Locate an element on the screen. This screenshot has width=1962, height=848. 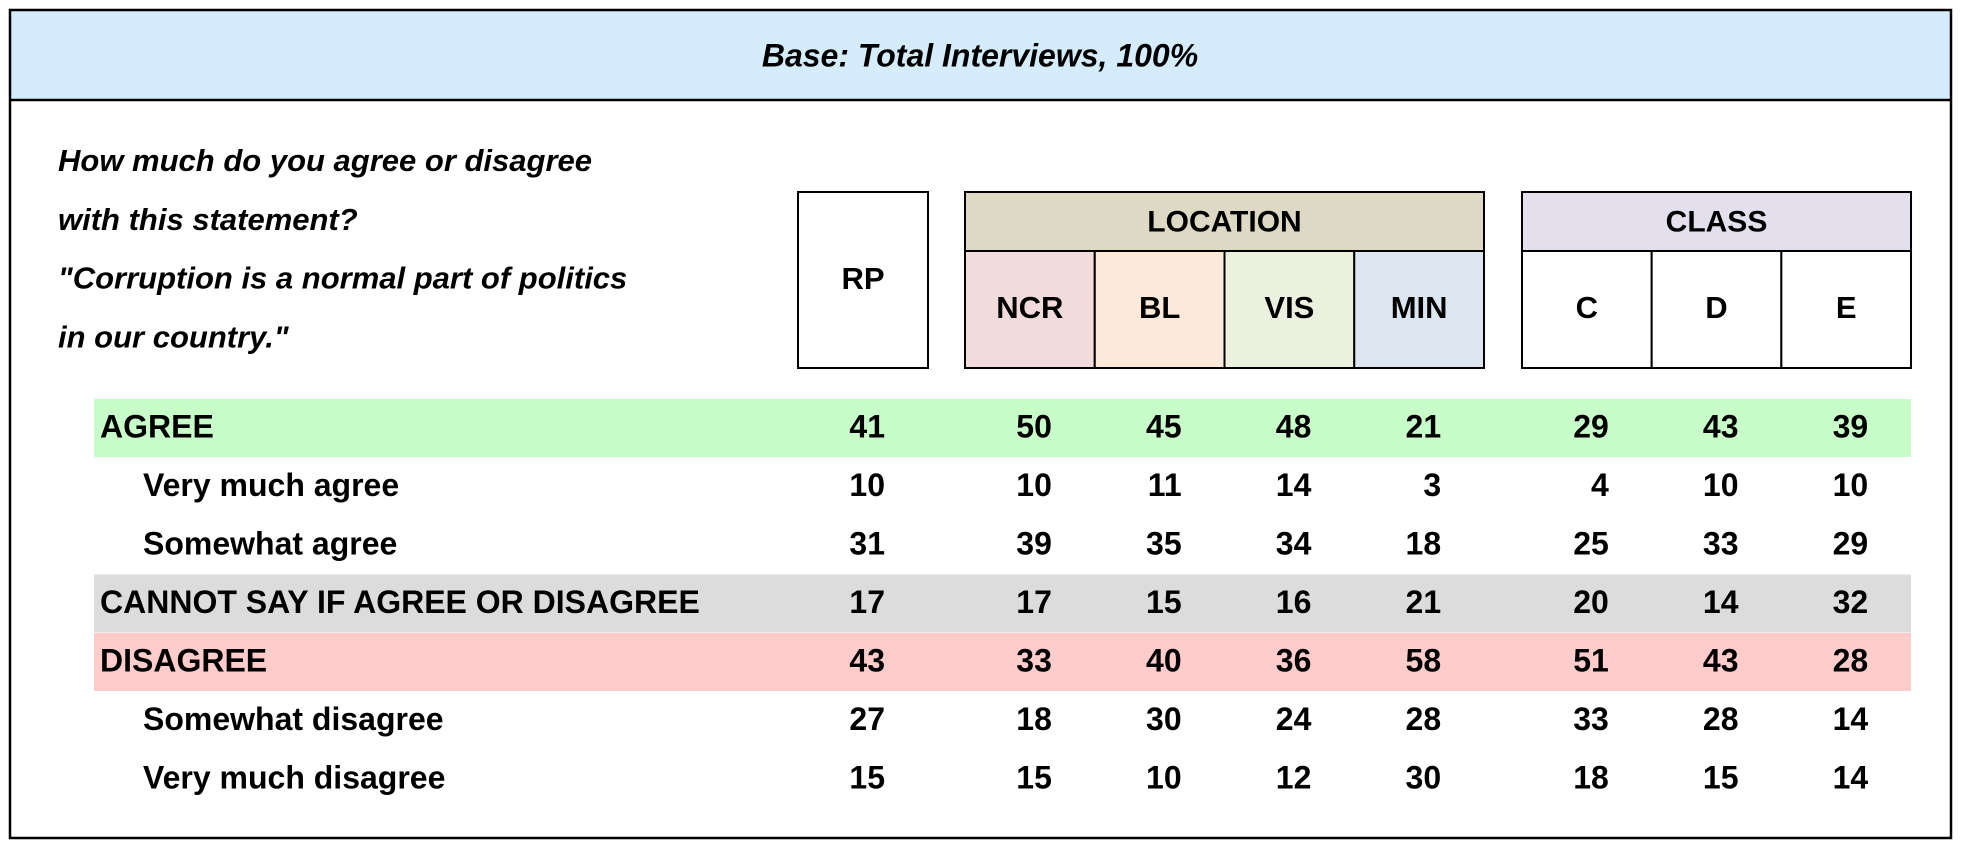
question-line: How much do you agree or disagree is located at coordinates (325, 160).